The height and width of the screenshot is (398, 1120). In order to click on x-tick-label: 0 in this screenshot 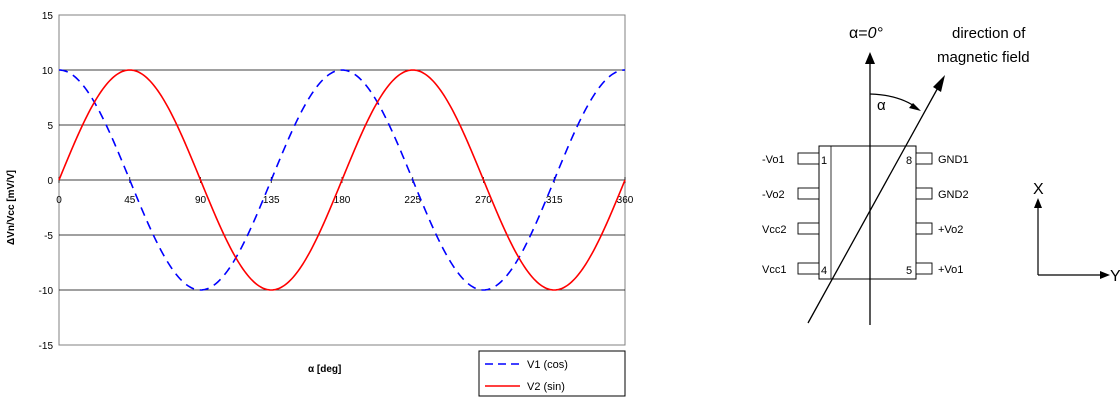, I will do `click(59, 200)`.